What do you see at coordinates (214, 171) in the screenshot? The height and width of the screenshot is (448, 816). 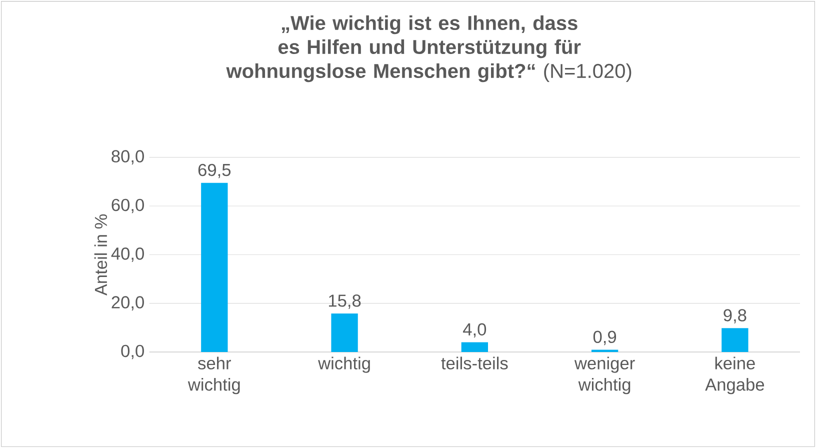 I see `data-label: 69,5` at bounding box center [214, 171].